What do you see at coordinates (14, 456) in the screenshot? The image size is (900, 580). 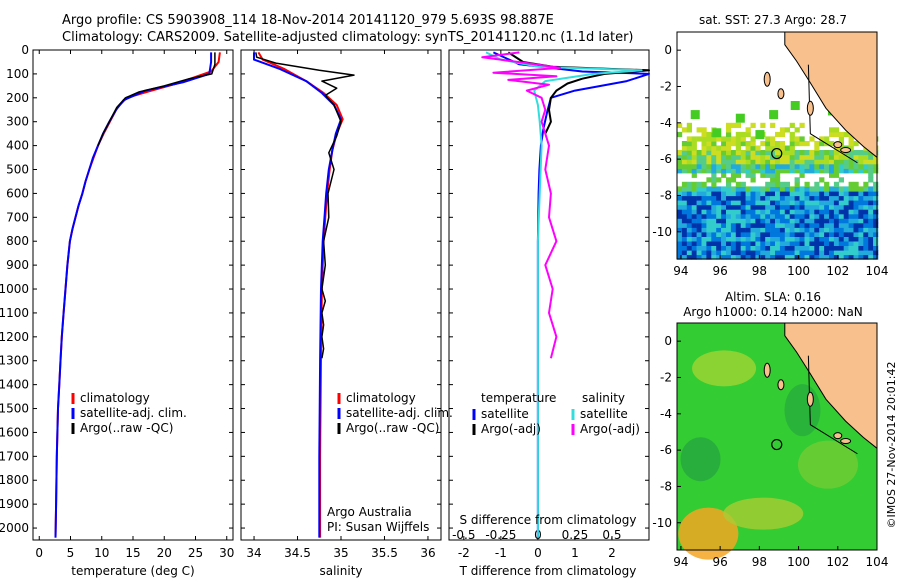 I see `y-tick-label: 1700` at bounding box center [14, 456].